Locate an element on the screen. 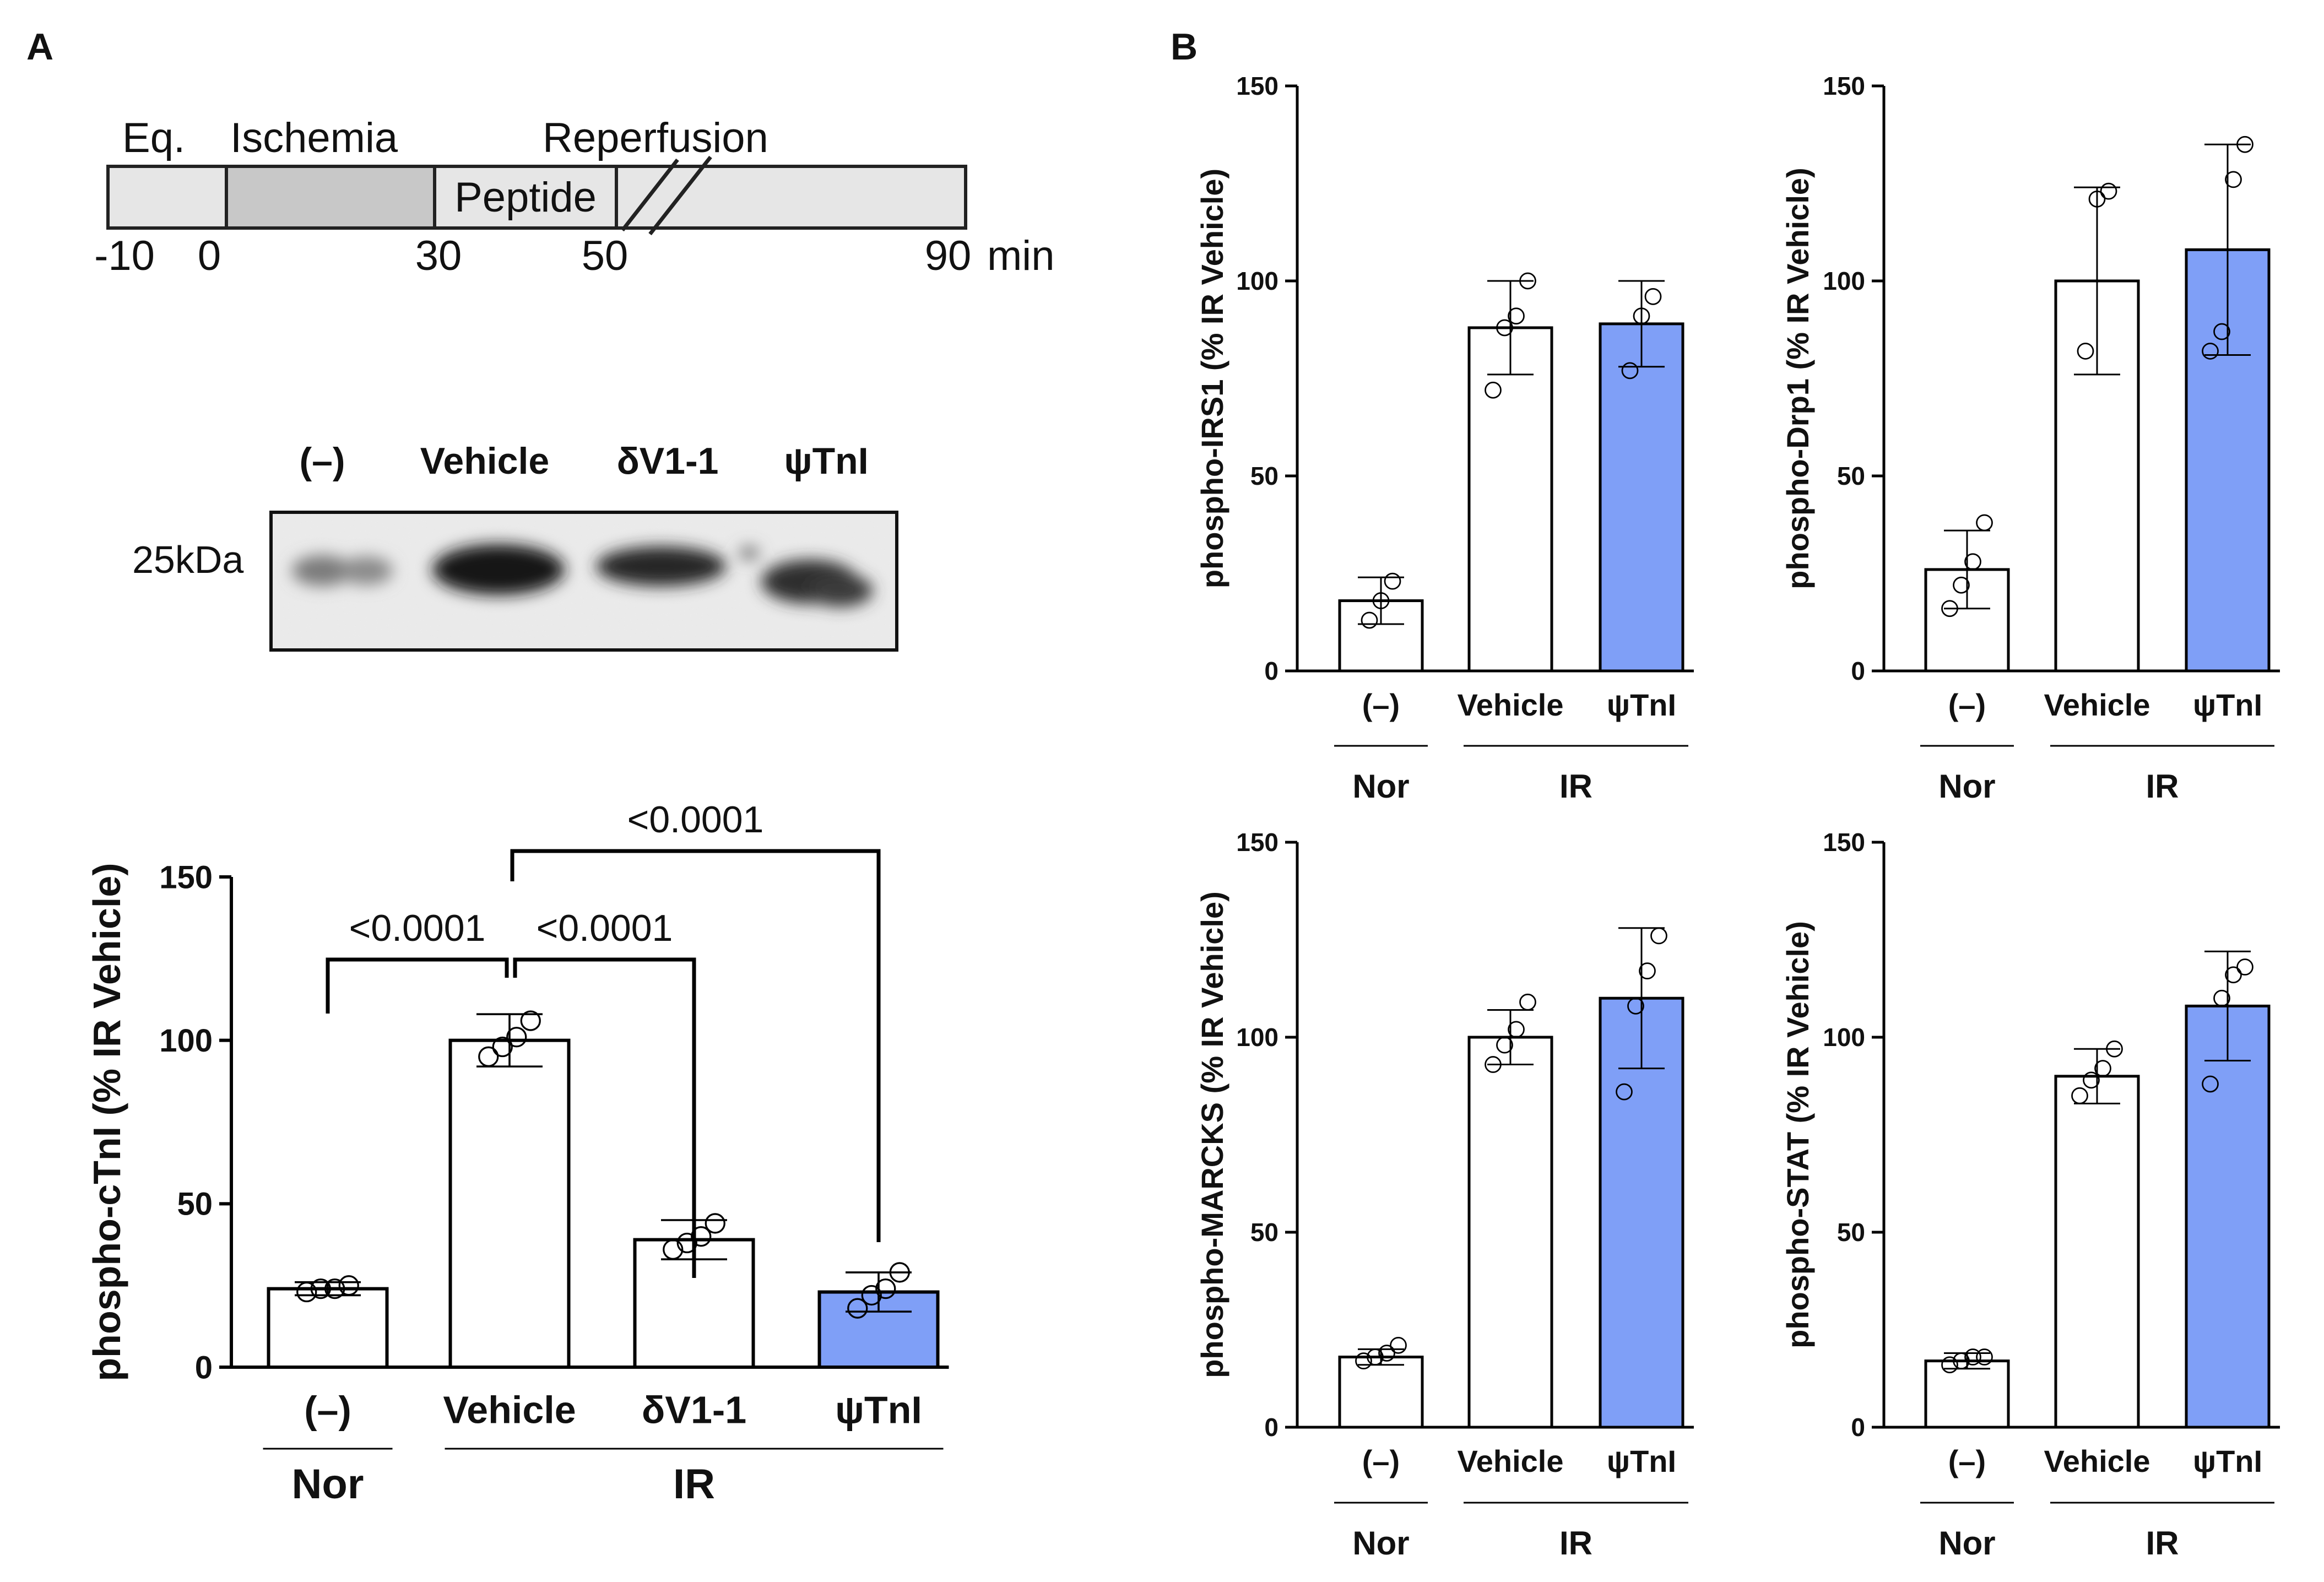  timeline-unit: min is located at coordinates (1020, 256).